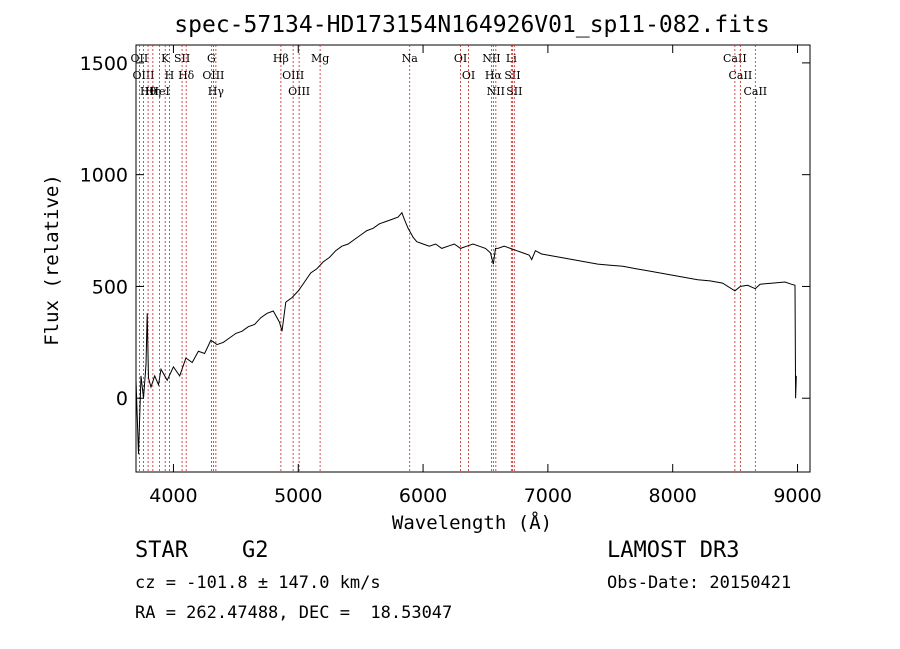  Describe the element at coordinates (281, 58) in the screenshot. I see `line-marker-label: Hβ` at that location.